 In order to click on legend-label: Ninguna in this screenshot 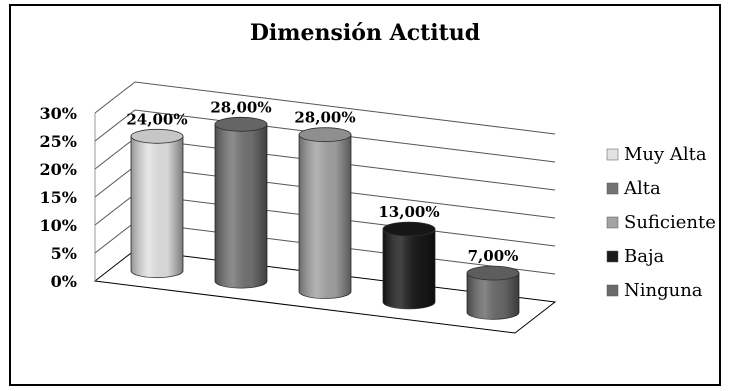, I will do `click(663, 290)`.